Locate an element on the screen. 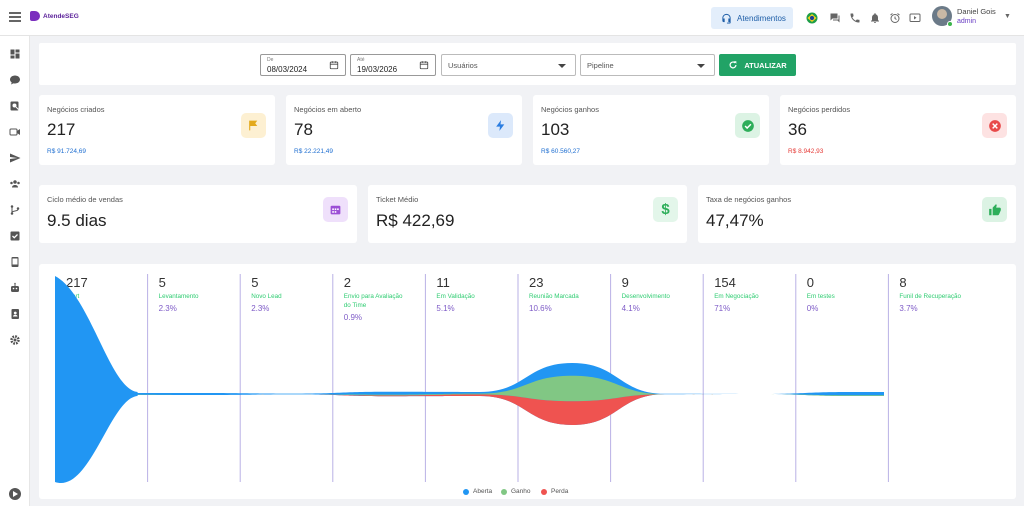  stage-name: do Time is located at coordinates (355, 305).